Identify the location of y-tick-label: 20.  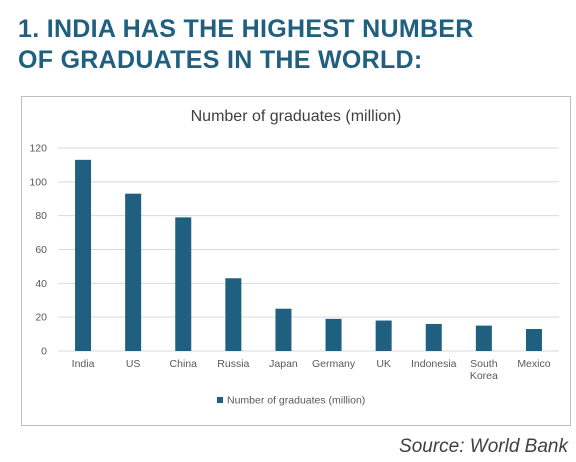
(41, 318).